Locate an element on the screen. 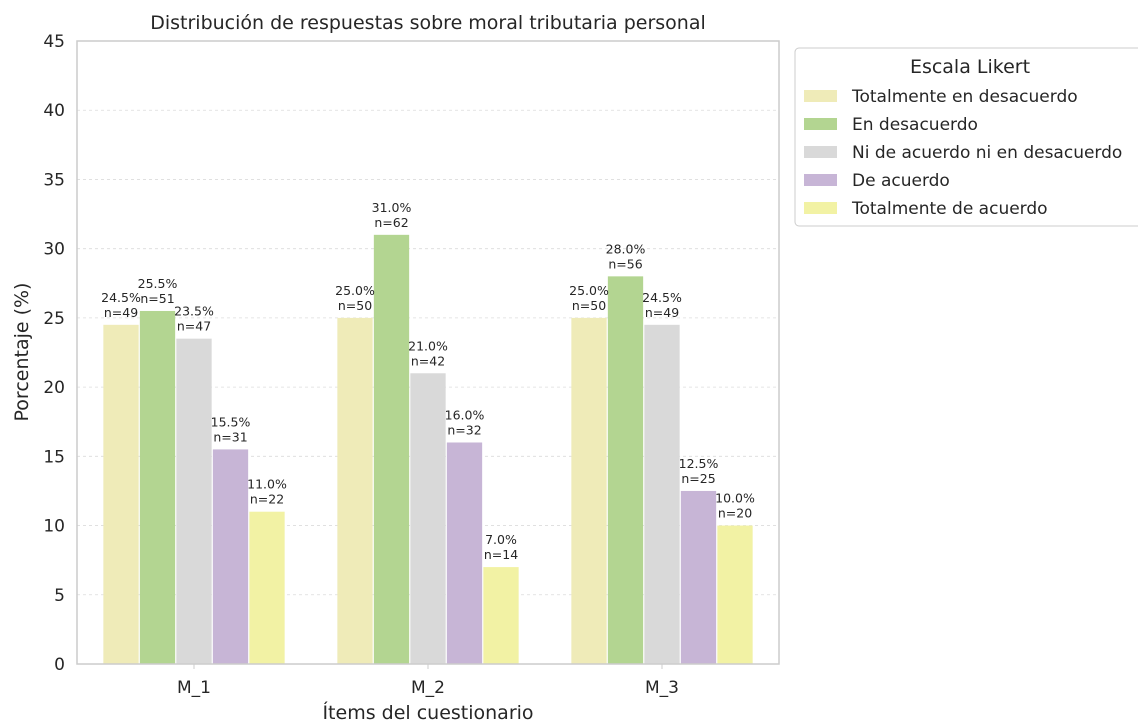 Image resolution: width=1138 pixels, height=723 pixels. bar-m1-series1 is located at coordinates (121, 494).